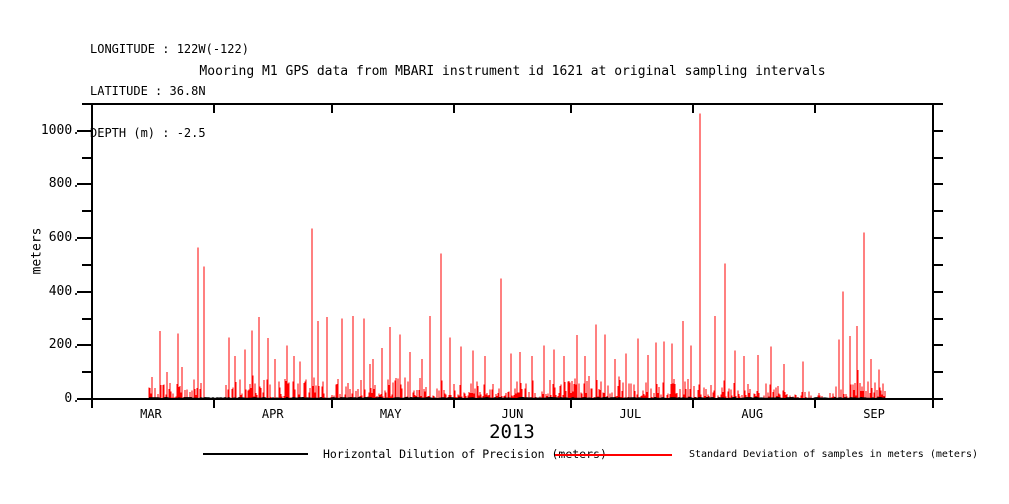 The height and width of the screenshot is (504, 1009). What do you see at coordinates (512, 414) in the screenshot?
I see `month-label: JUN` at bounding box center [512, 414].